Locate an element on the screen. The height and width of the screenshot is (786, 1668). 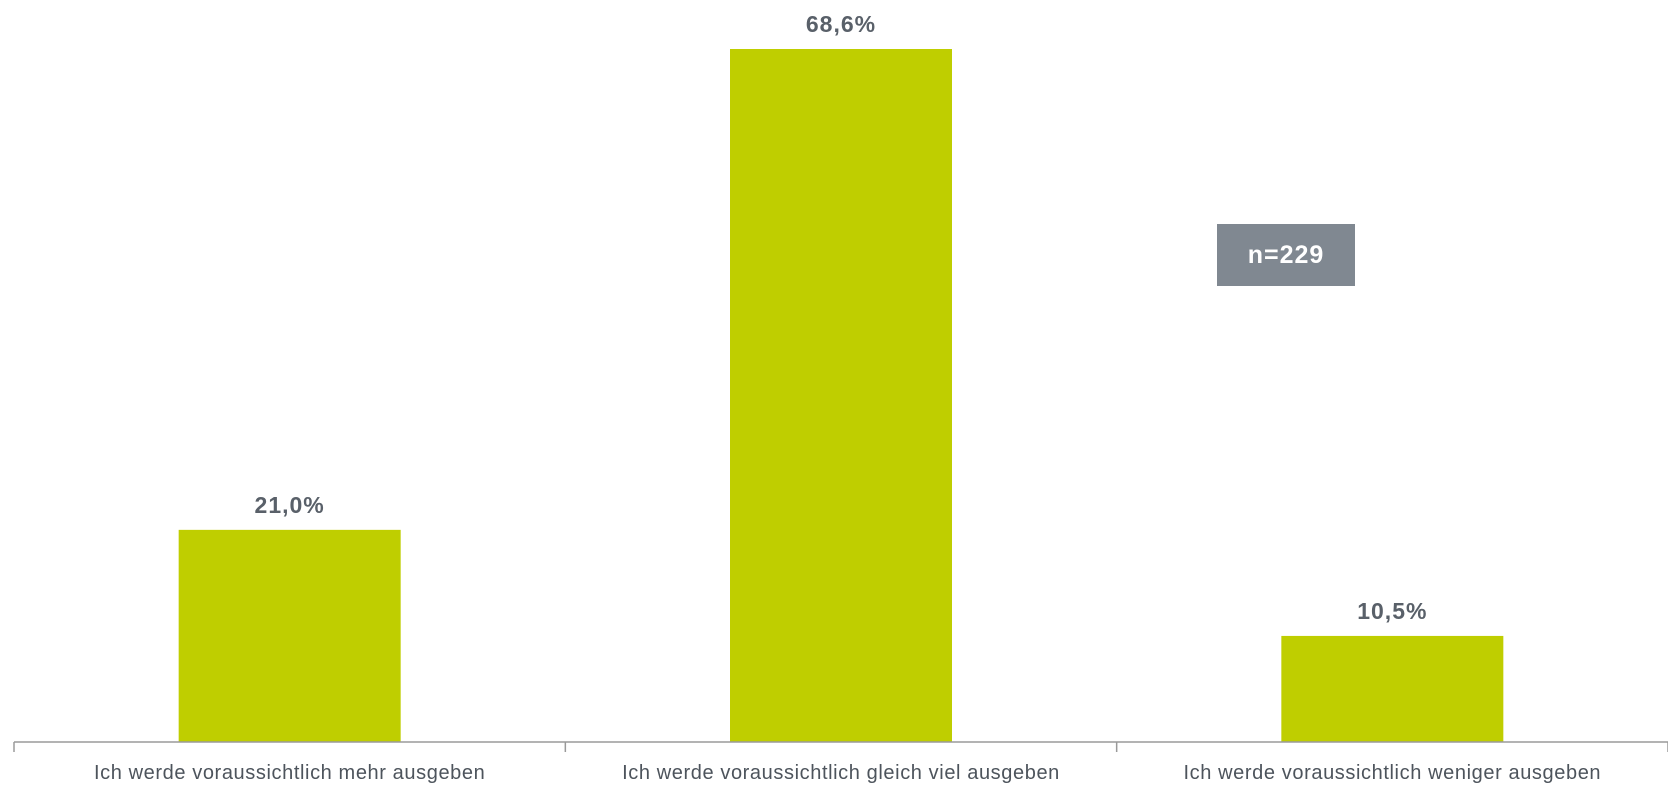
category-label: Ich werde voraussichtlich mehr ausgeben is located at coordinates (289, 773).